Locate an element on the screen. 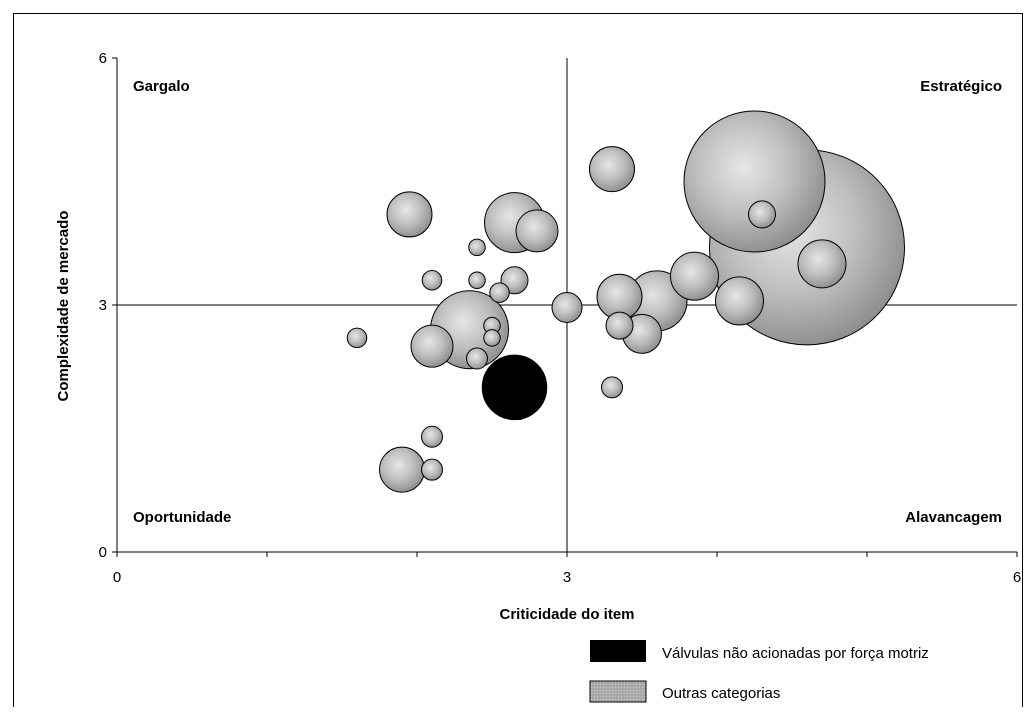 This screenshot has height=716, width=1035. y-tick-label: 6 is located at coordinates (103, 58).